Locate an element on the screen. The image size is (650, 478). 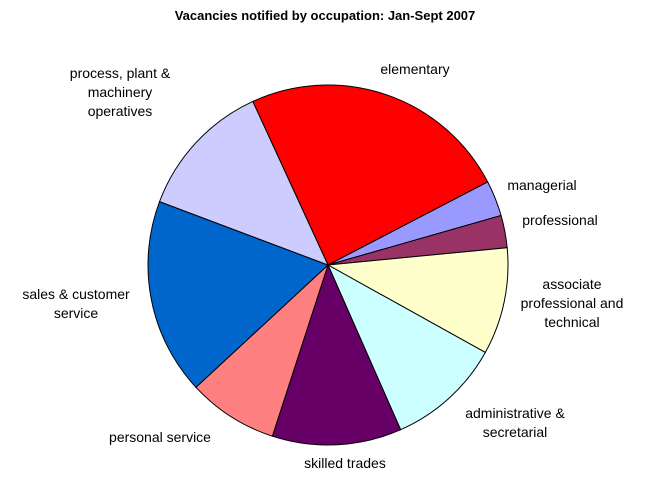
slice-label: sales & customer service is located at coordinates (76, 303).